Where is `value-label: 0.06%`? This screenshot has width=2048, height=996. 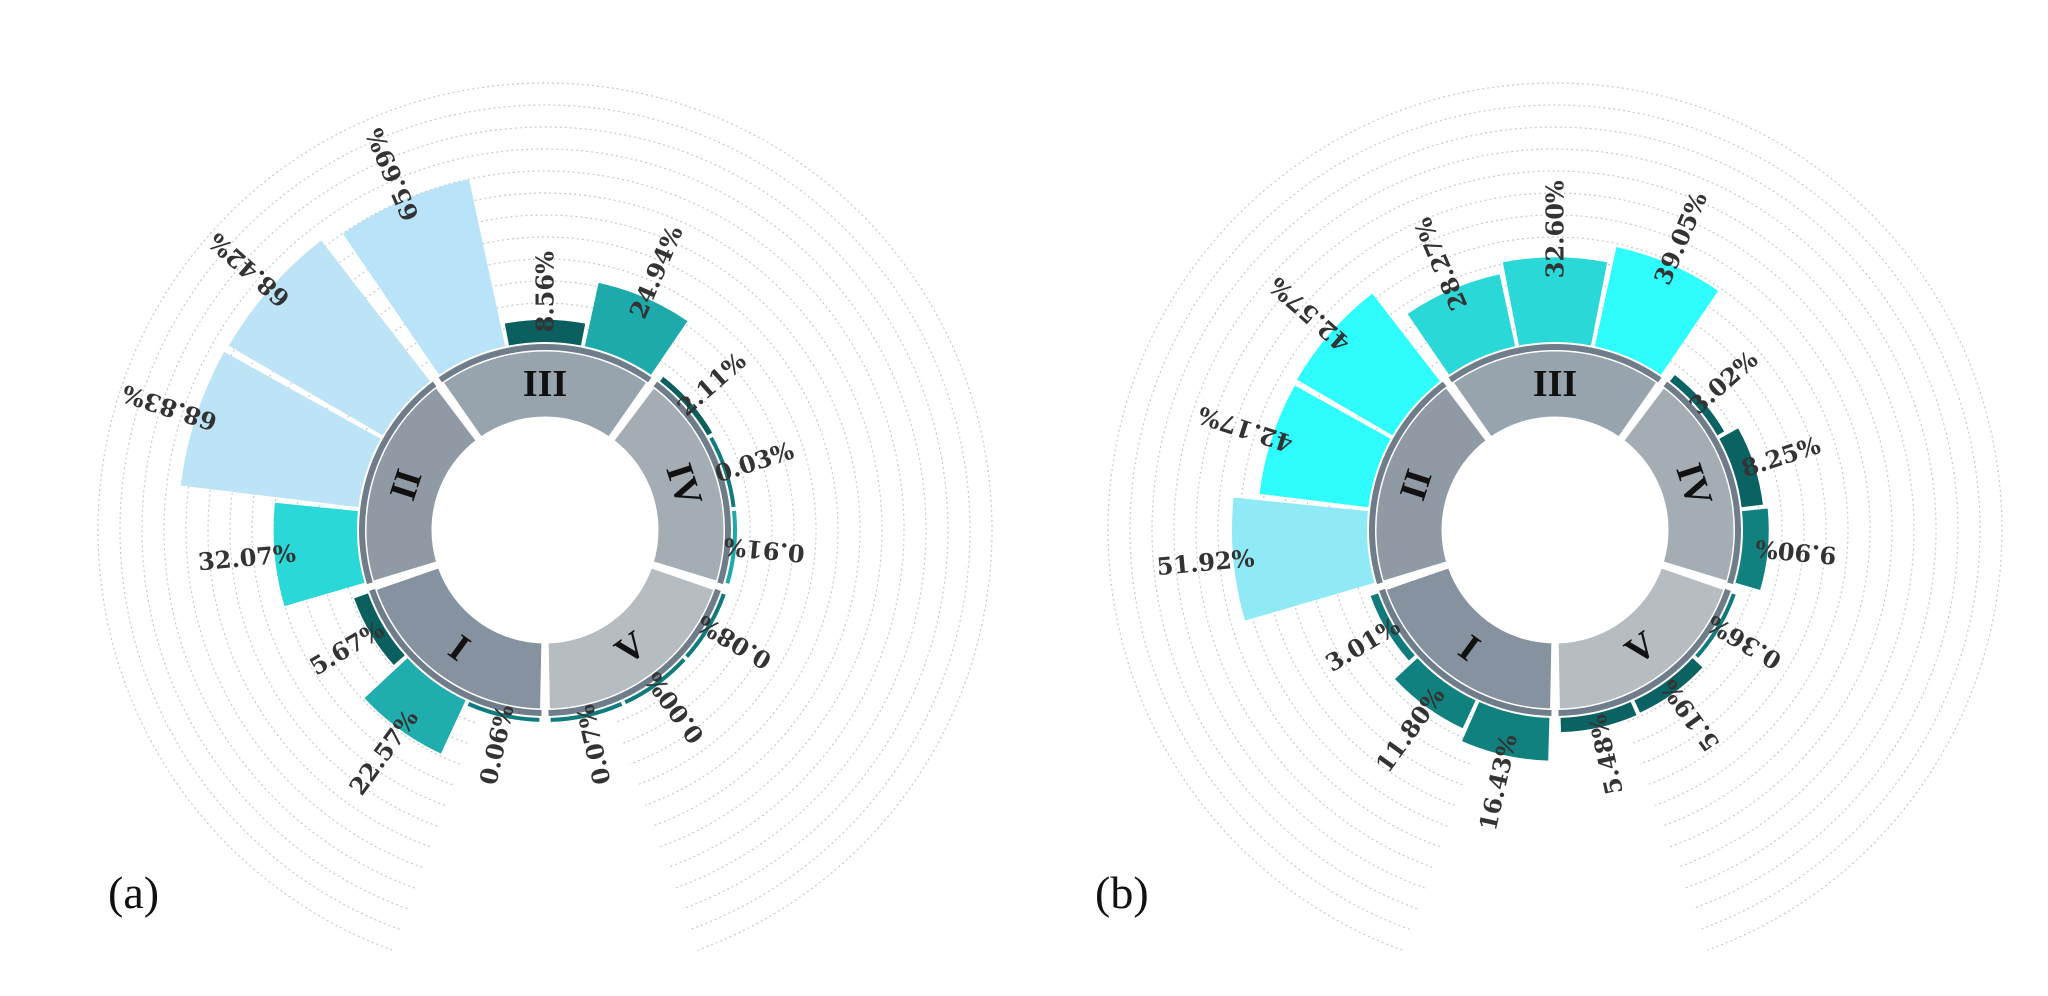
value-label: 0.06% is located at coordinates (496, 745).